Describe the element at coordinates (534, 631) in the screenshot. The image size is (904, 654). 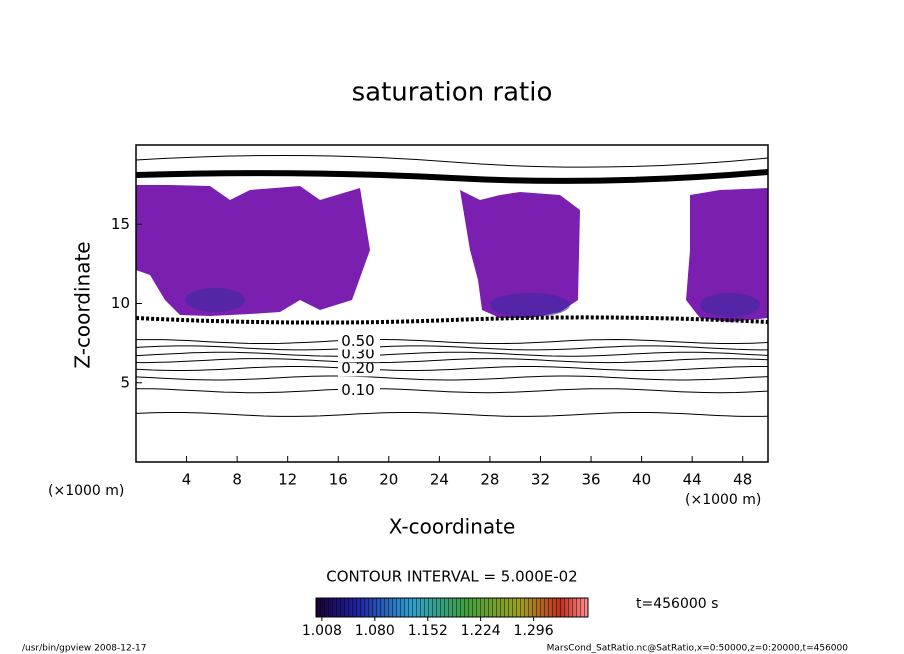
I see `colorbar-tick-label: 1.296` at that location.